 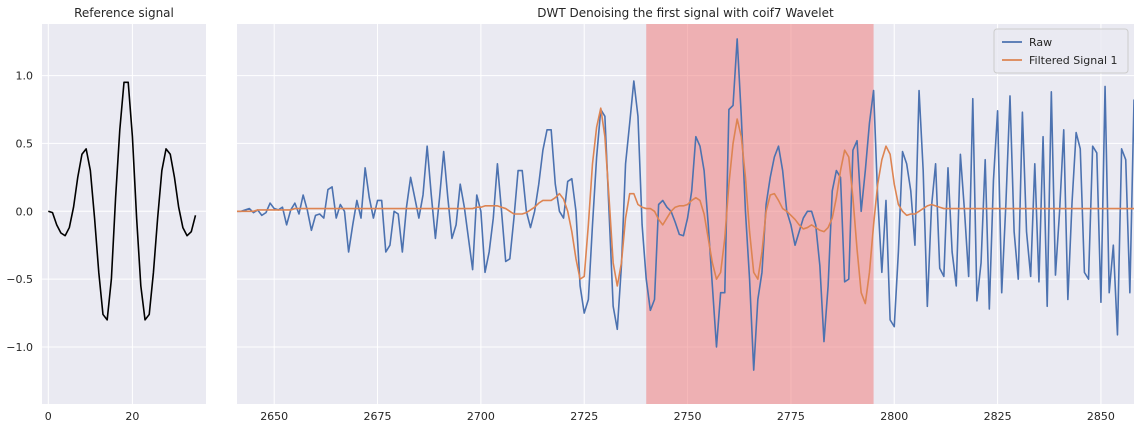 I want to click on series-line, so click(x=122, y=201).